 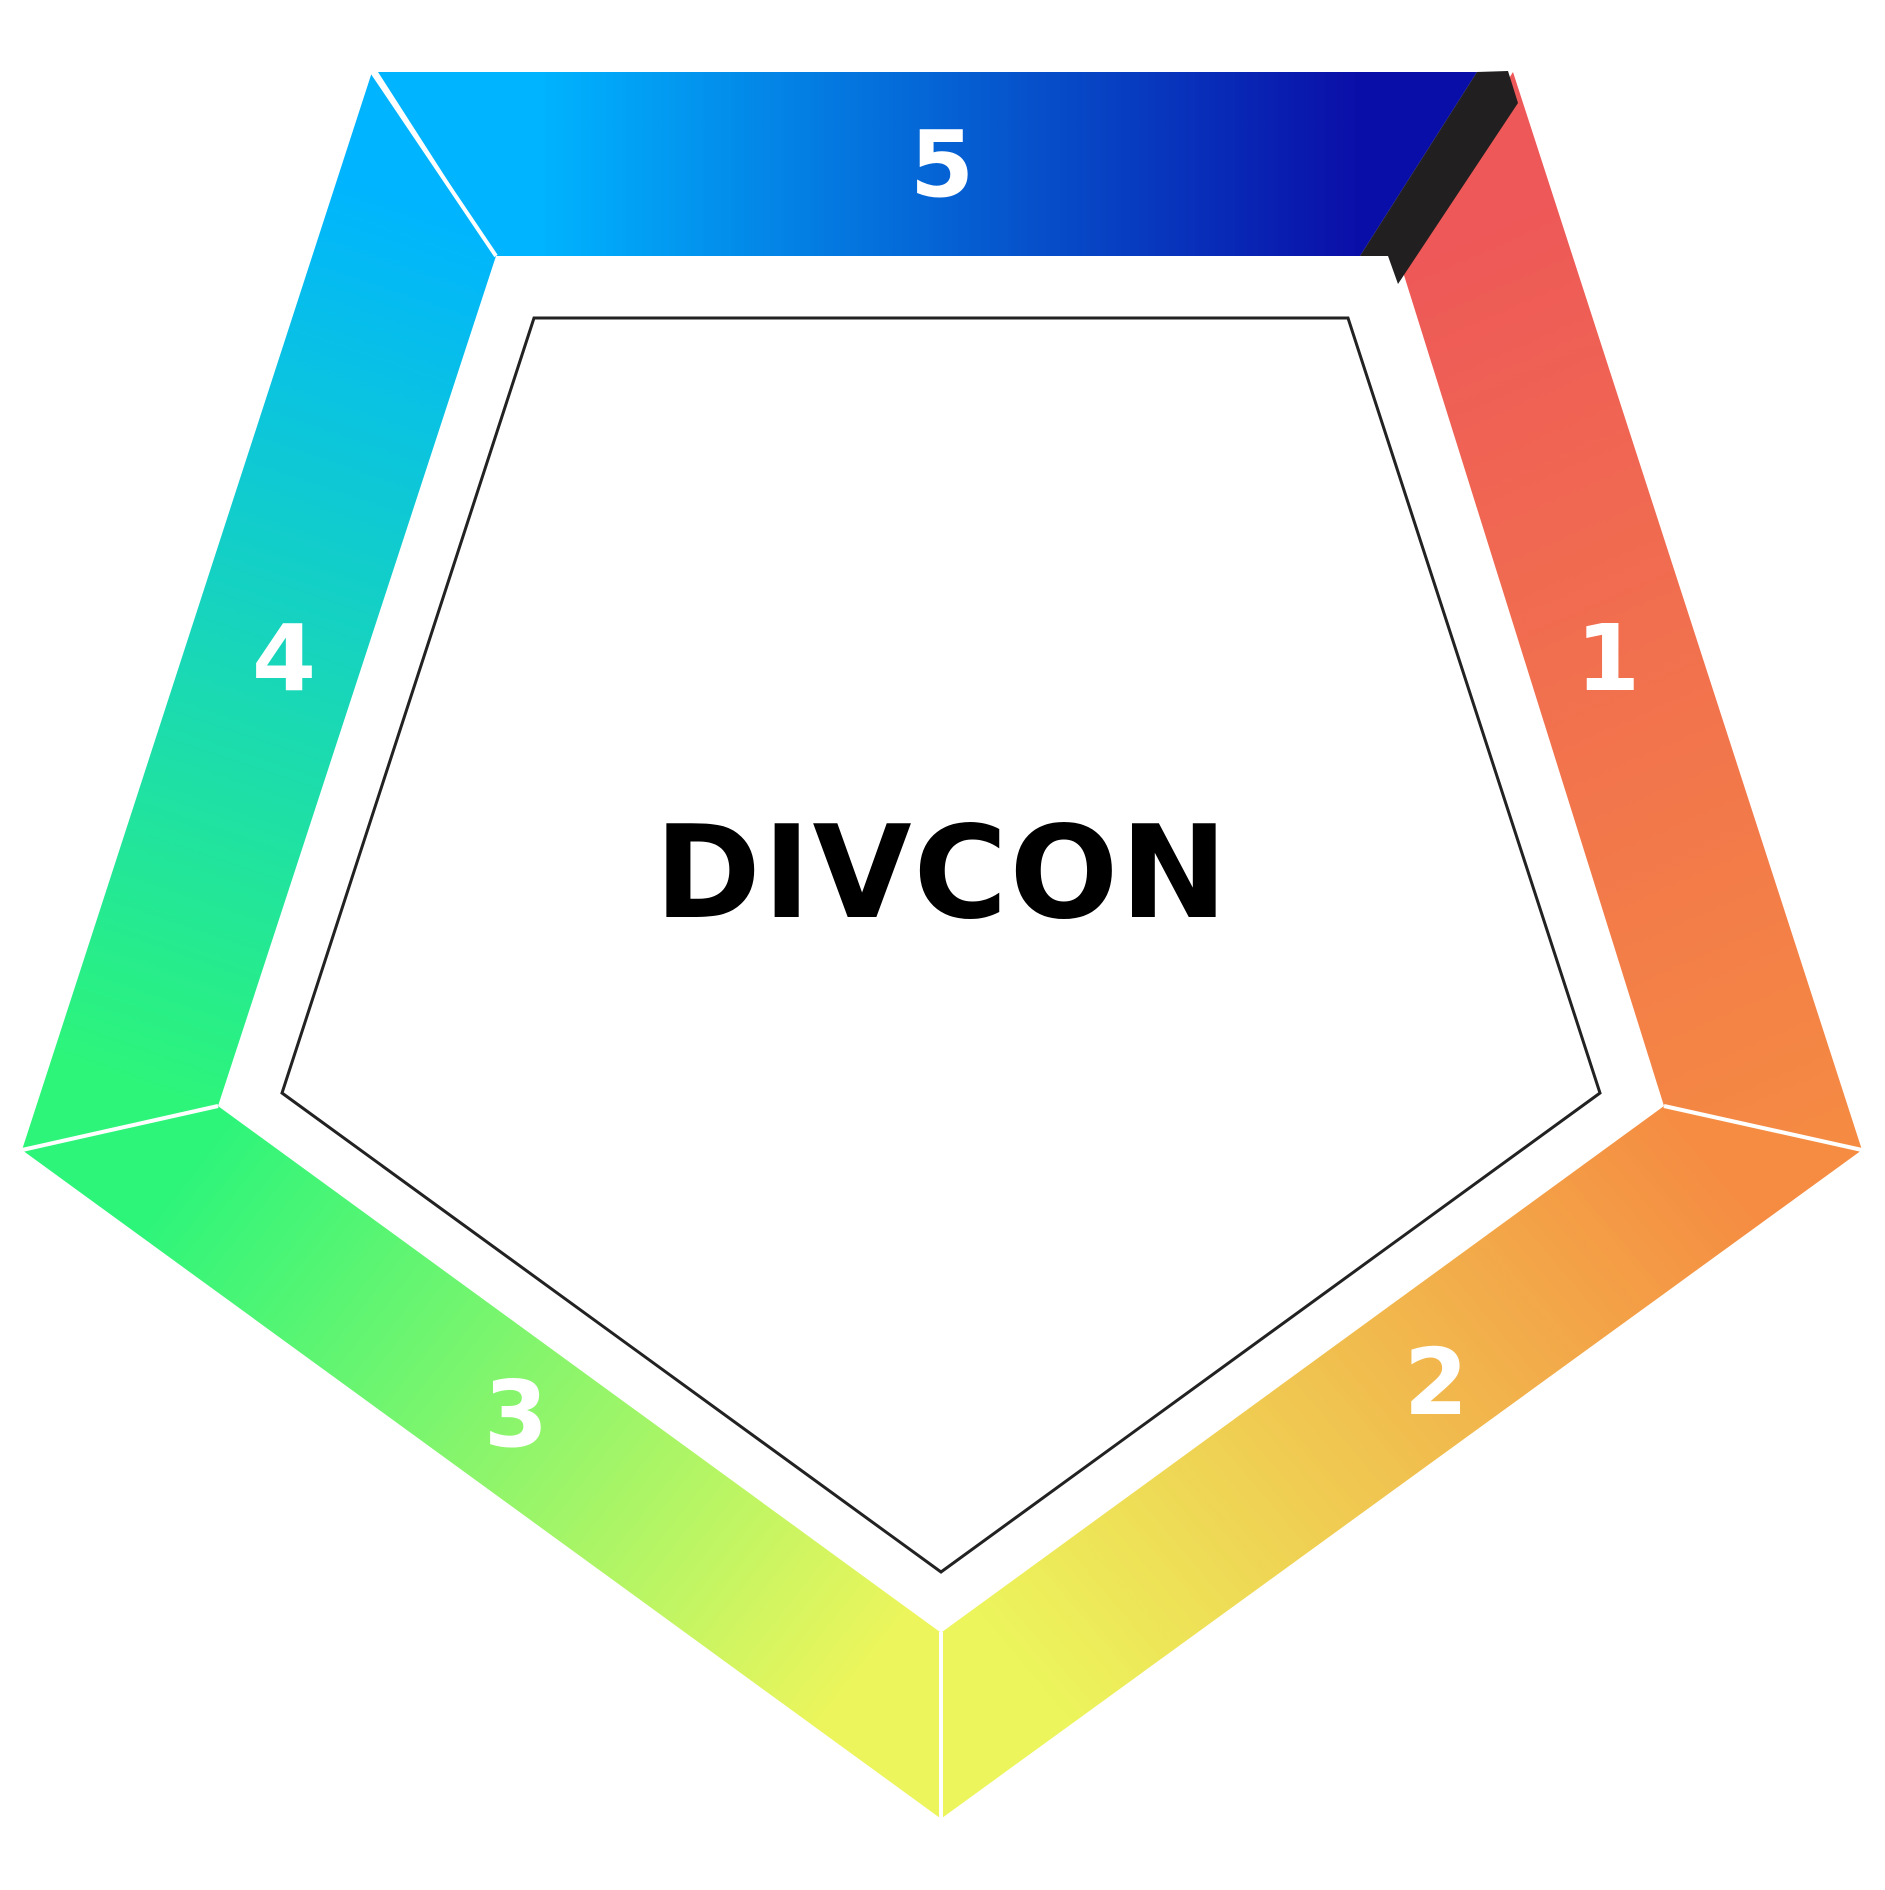 I want to click on corner-seam, so click(x=1439, y=177).